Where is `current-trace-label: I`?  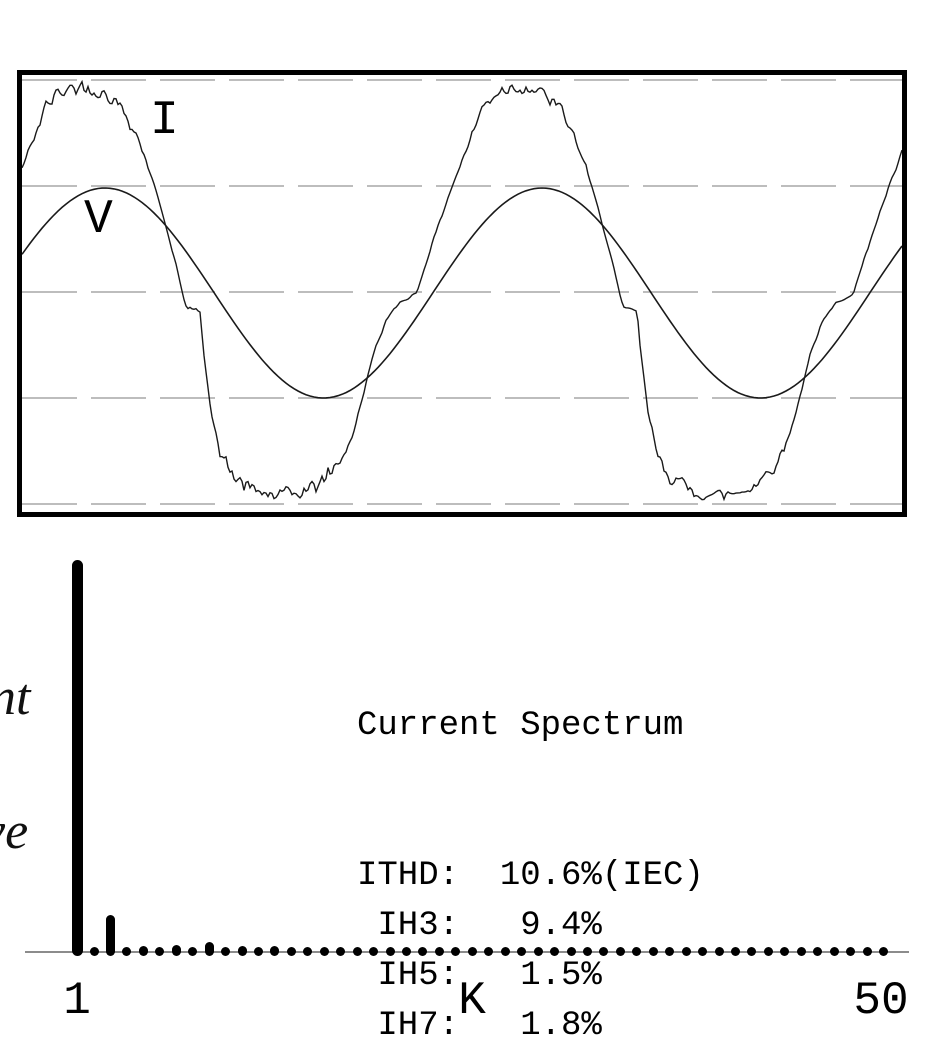
current-trace-label: I is located at coordinates (164, 121).